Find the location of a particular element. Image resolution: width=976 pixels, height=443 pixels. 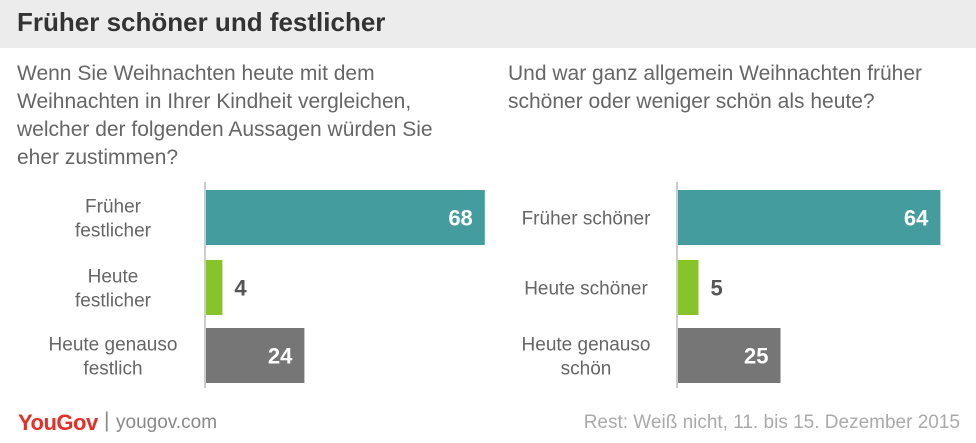

right-category-label-1: Heute schöner is located at coordinates (586, 289).